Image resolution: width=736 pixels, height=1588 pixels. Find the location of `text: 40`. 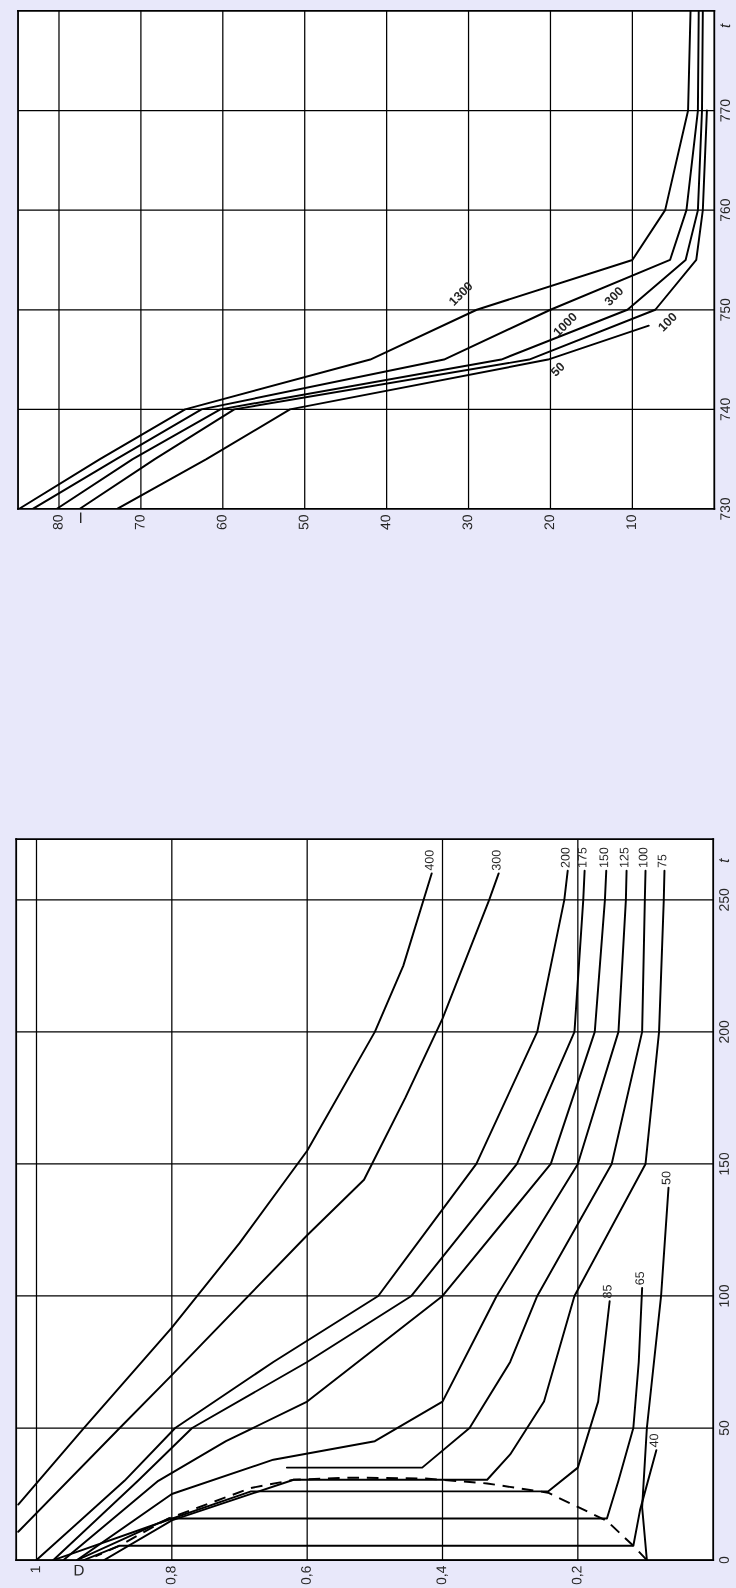

text: 40 is located at coordinates (654, 1441).